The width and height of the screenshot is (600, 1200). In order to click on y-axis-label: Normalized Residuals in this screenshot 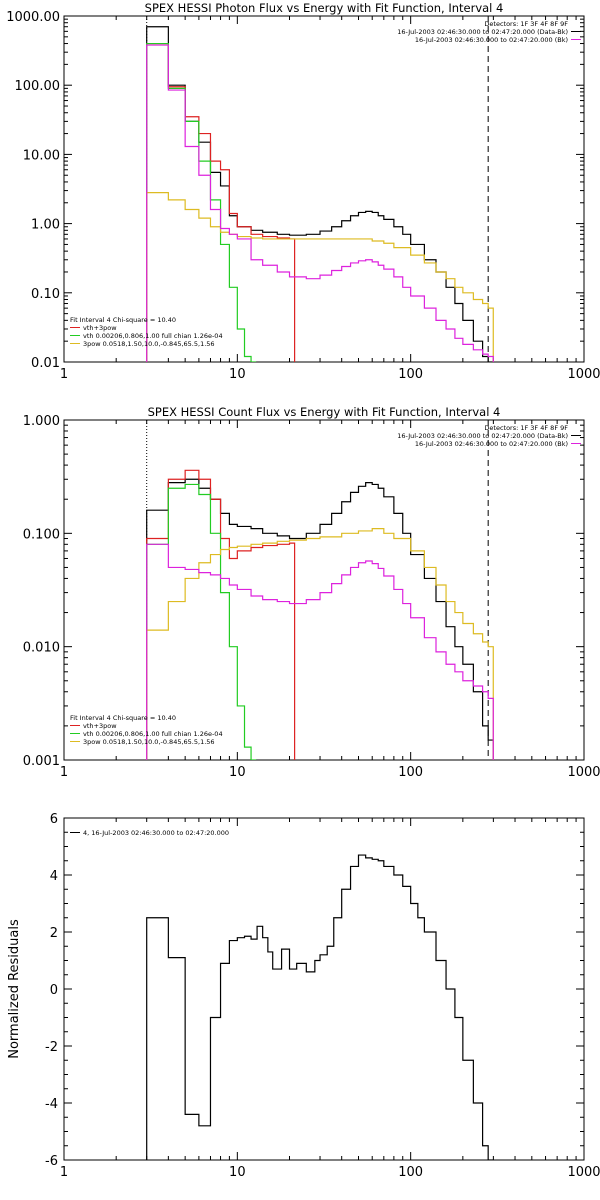, I will do `click(14, 989)`.